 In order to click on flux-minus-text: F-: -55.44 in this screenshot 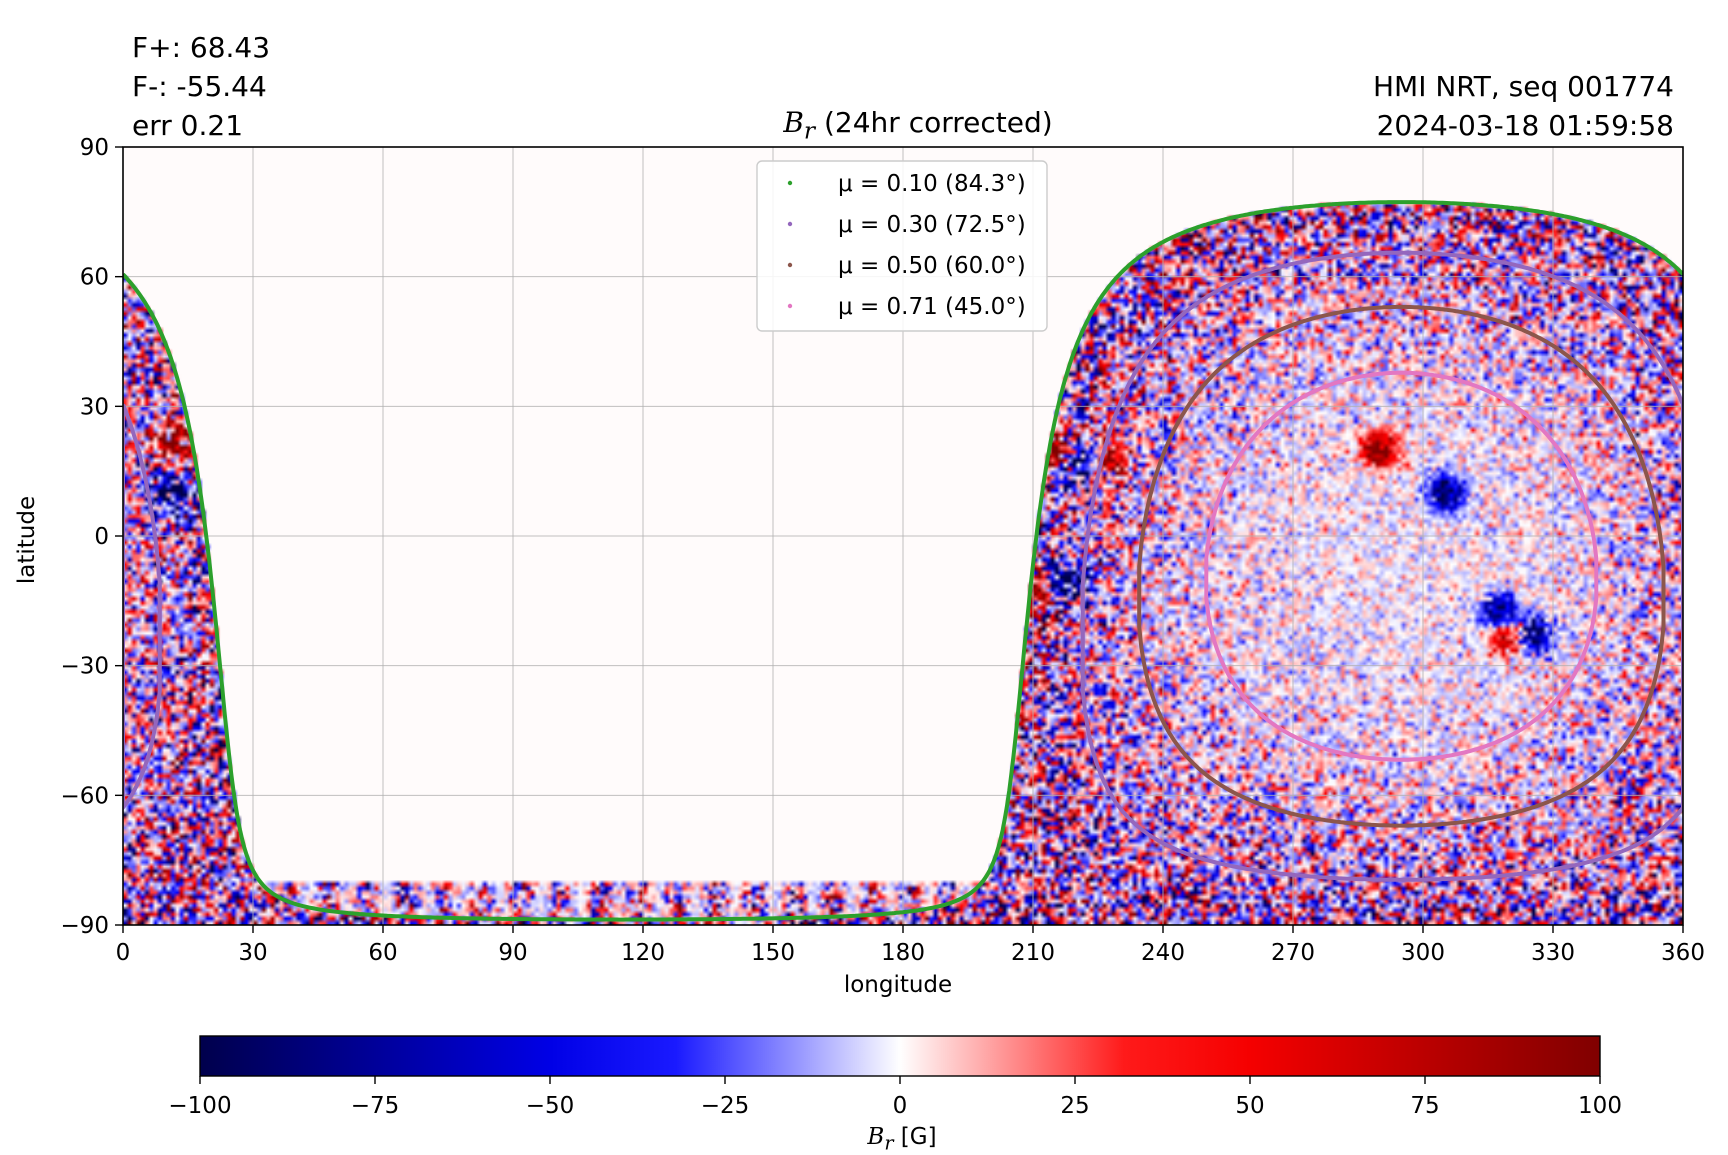, I will do `click(199, 86)`.